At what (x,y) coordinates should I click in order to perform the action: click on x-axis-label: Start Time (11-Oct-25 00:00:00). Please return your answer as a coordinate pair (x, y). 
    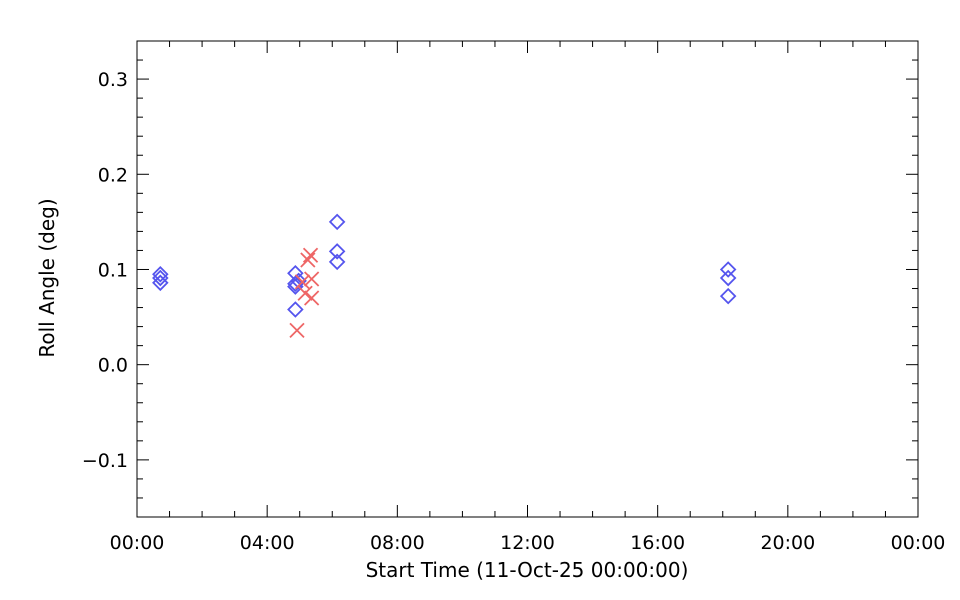
    Looking at the image, I should click on (527, 570).